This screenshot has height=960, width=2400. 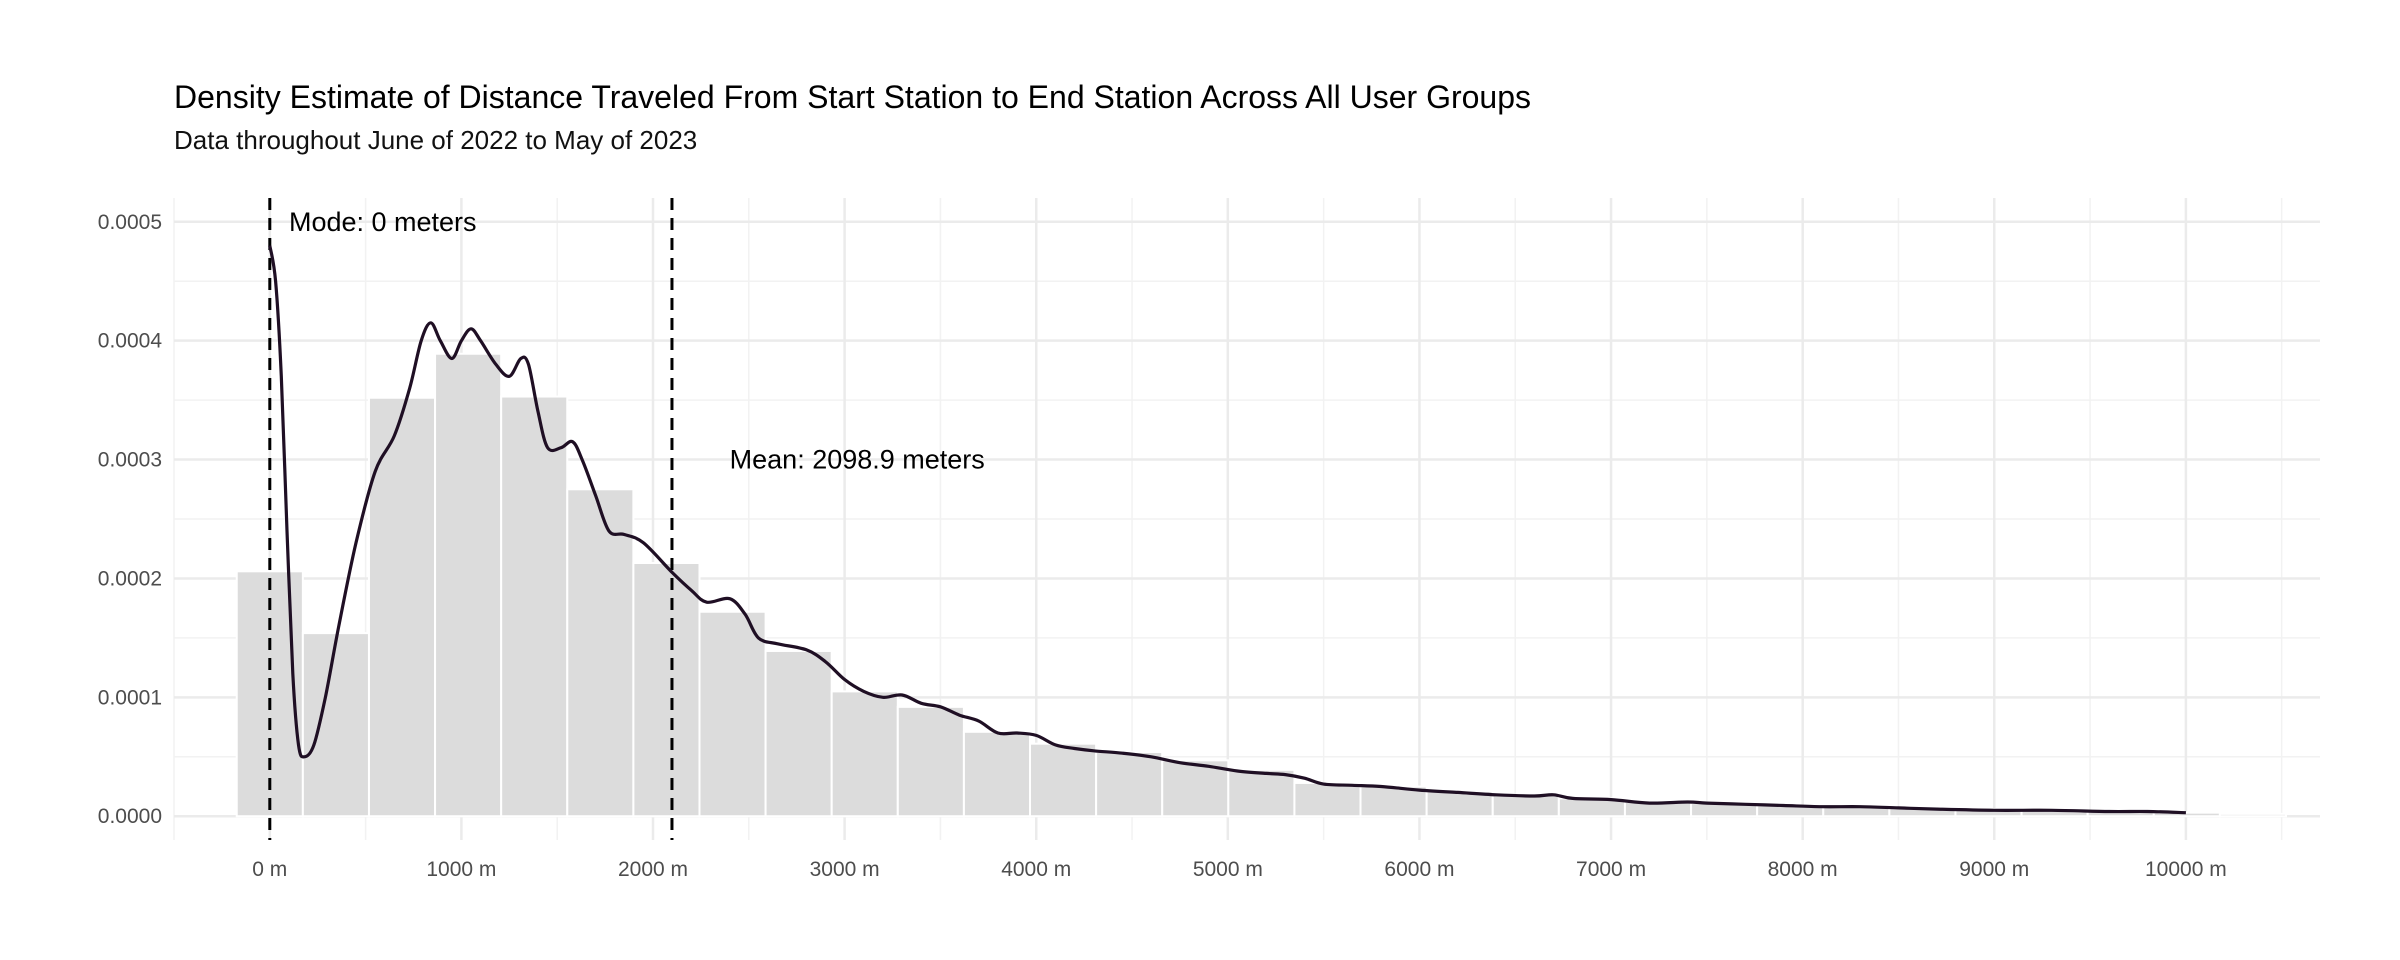 I want to click on x-tick-label: 6000 m, so click(x=1419, y=869).